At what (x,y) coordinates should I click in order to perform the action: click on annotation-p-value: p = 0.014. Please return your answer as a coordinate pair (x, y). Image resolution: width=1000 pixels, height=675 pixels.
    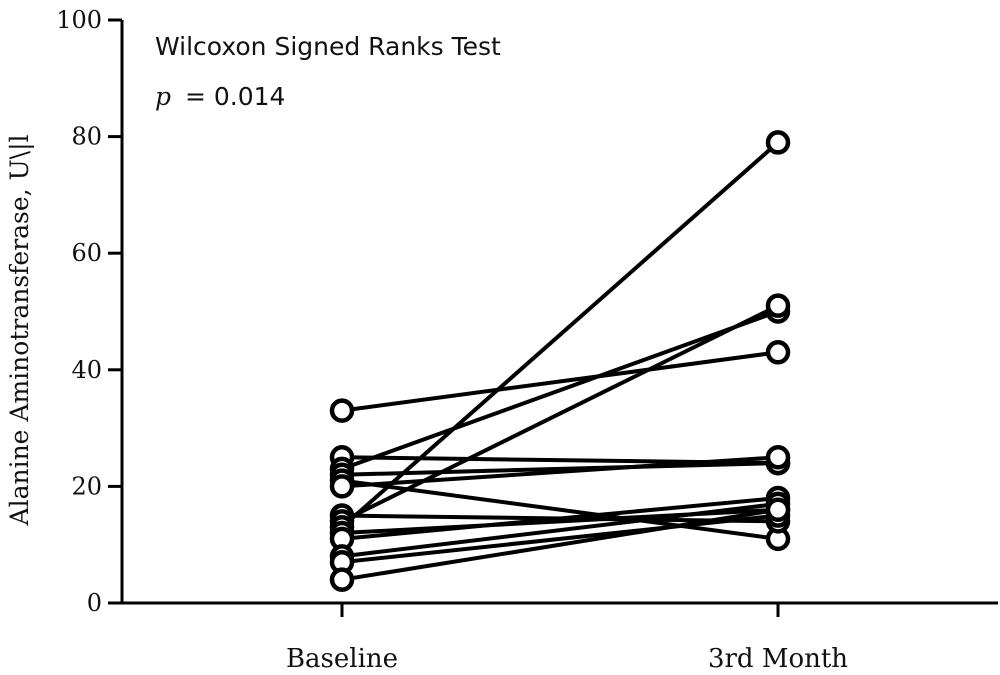
    Looking at the image, I should click on (220, 96).